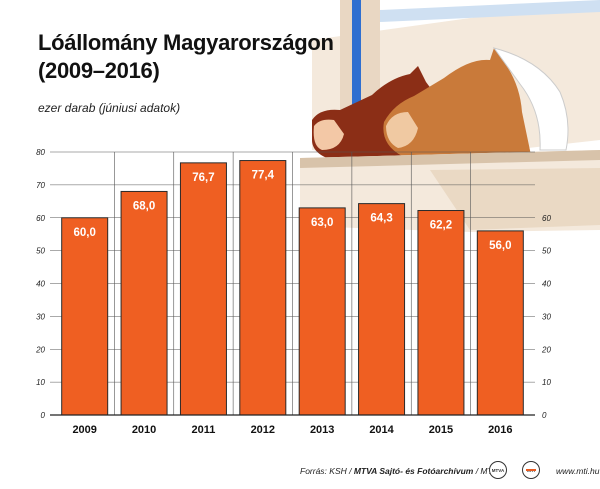 The image size is (600, 489). Describe the element at coordinates (484, 471) in the screenshot. I see `source-suffix: / MTI` at that location.